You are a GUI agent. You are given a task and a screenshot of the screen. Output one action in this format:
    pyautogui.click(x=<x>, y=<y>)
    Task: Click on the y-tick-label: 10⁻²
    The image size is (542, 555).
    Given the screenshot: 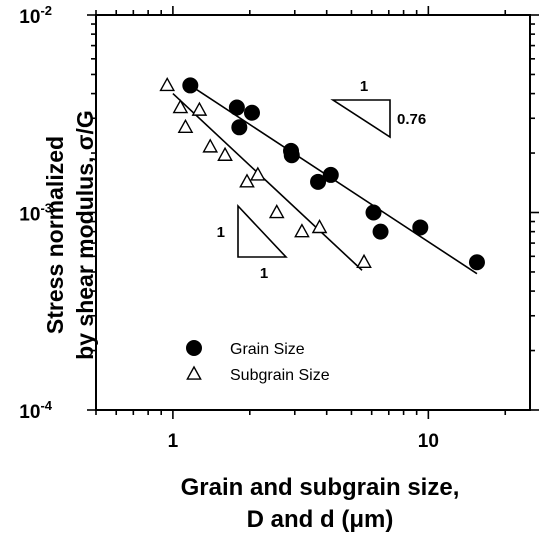 What is the action you would take?
    pyautogui.click(x=35, y=15)
    